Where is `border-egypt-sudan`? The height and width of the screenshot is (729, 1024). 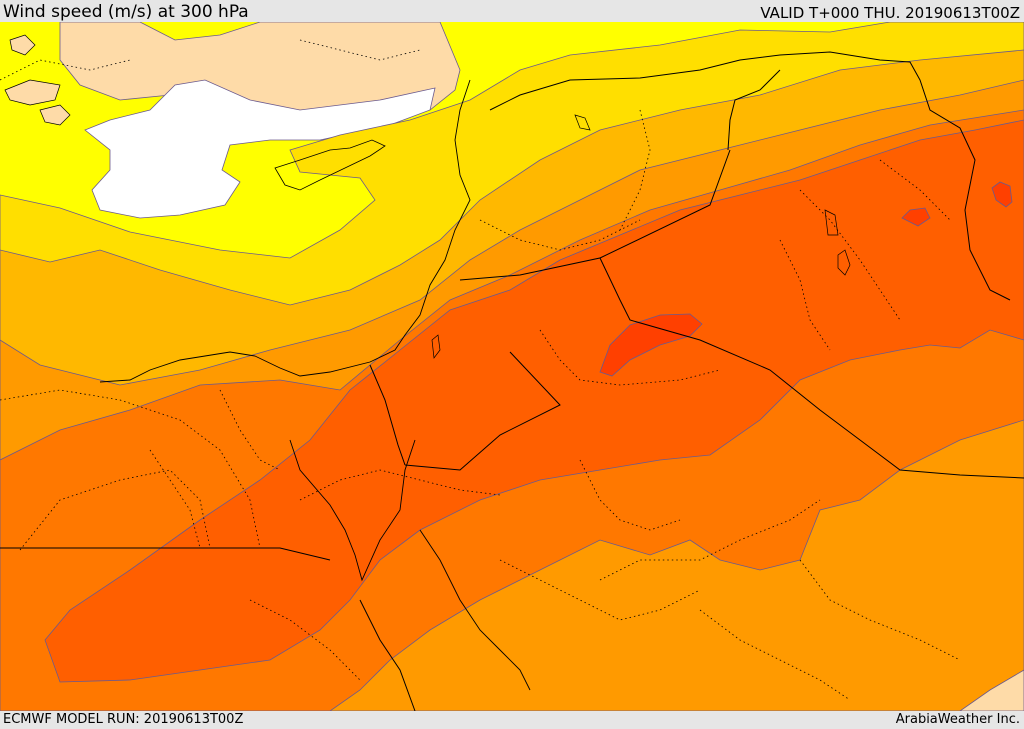 border-egypt-sudan is located at coordinates (165, 554).